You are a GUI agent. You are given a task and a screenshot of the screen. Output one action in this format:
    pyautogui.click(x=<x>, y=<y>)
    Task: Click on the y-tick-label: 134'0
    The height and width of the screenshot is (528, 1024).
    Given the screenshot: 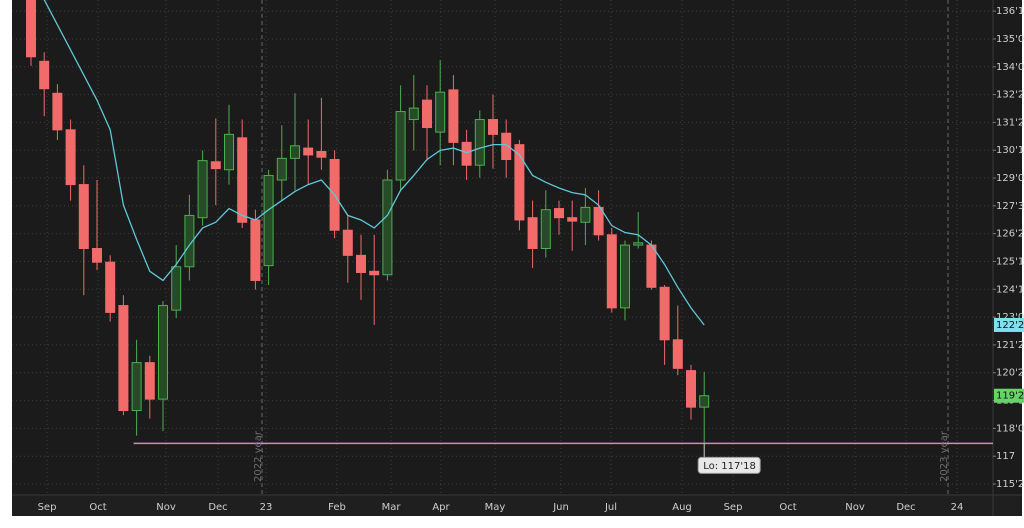 What is the action you would take?
    pyautogui.click(x=1010, y=67)
    